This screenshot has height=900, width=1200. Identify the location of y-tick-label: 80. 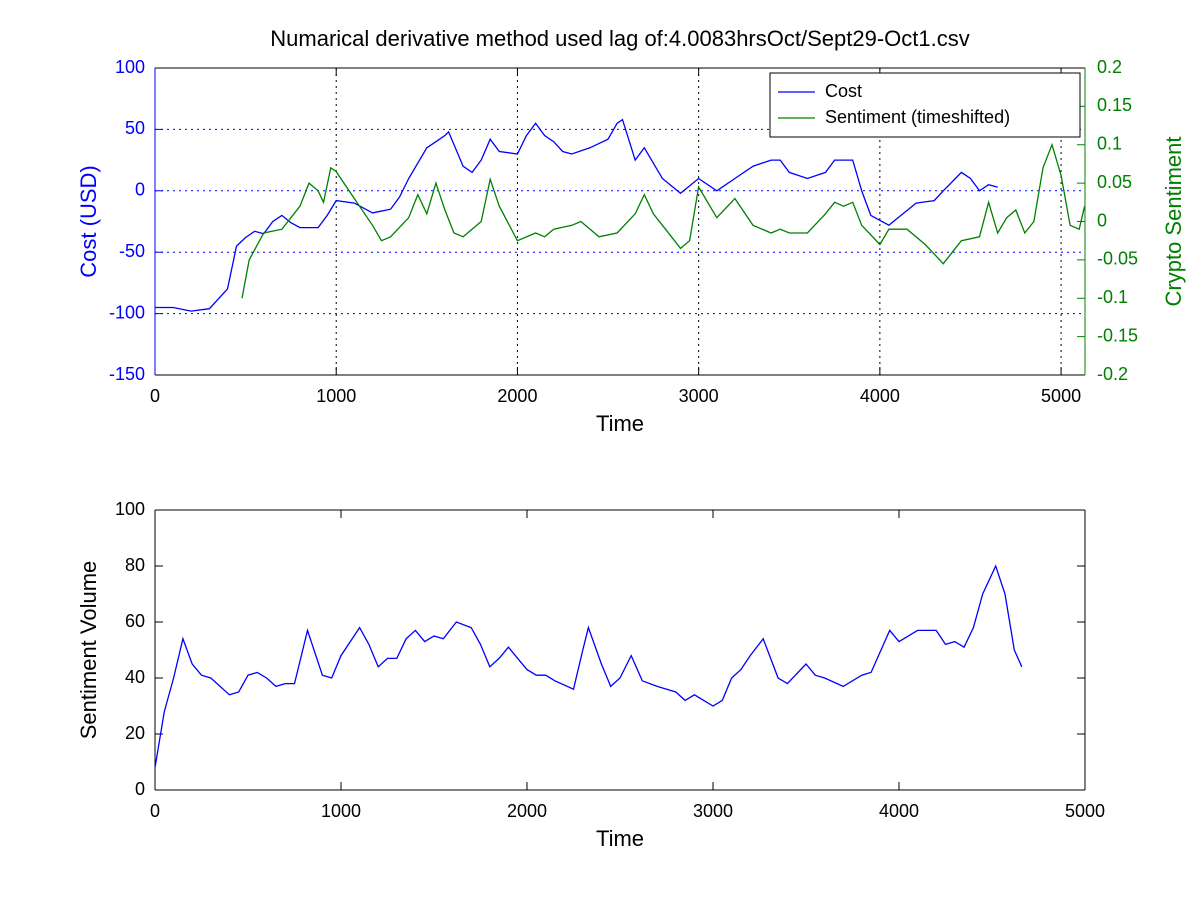
(135, 565).